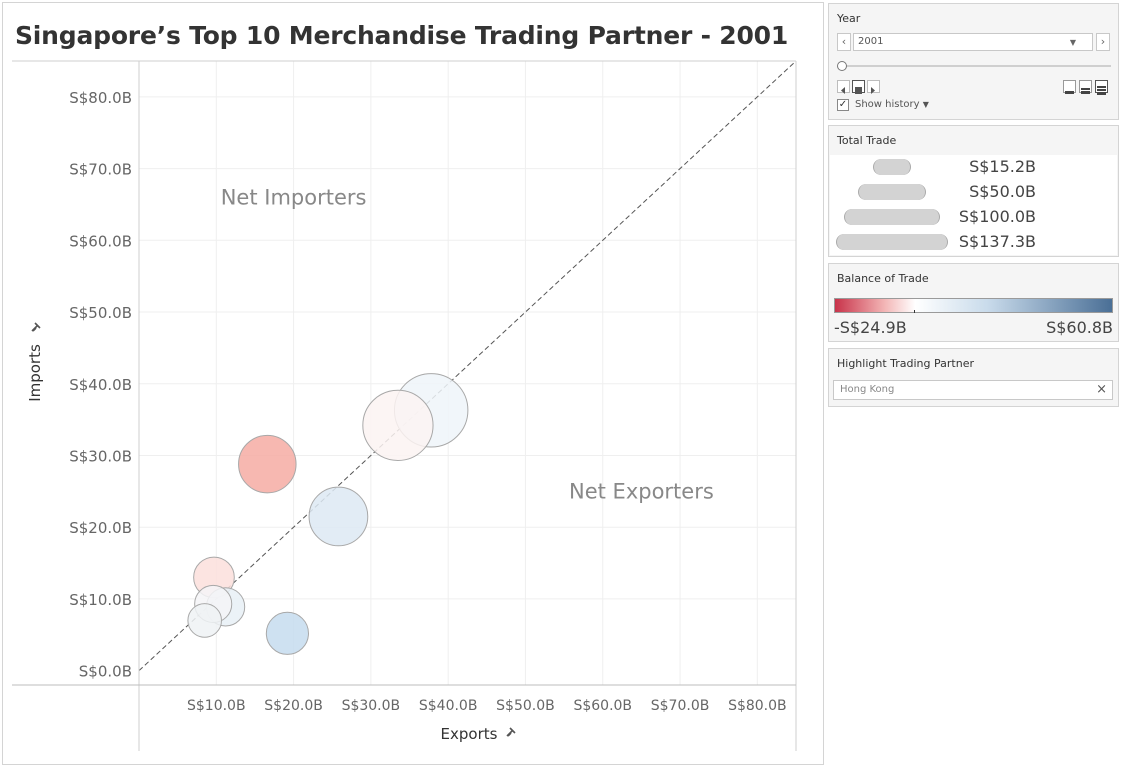  I want to click on x-tick-label: S$40.0B, so click(448, 706).